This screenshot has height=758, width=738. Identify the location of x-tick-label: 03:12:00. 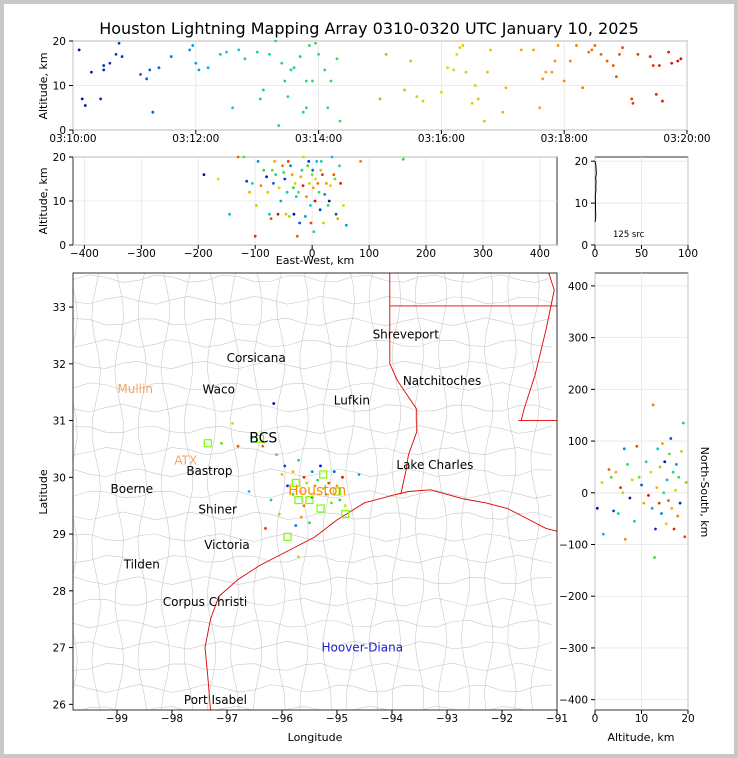
(195, 139).